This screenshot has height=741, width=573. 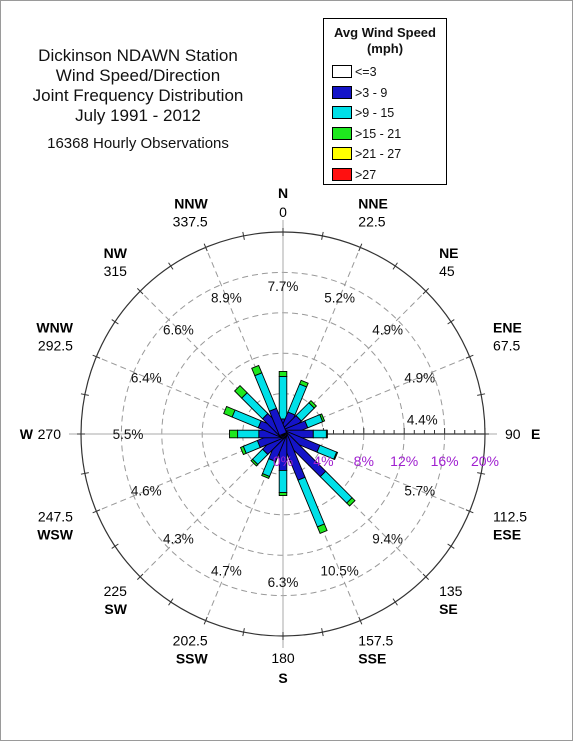 What do you see at coordinates (116, 591) in the screenshot?
I see `deg-label: 225` at bounding box center [116, 591].